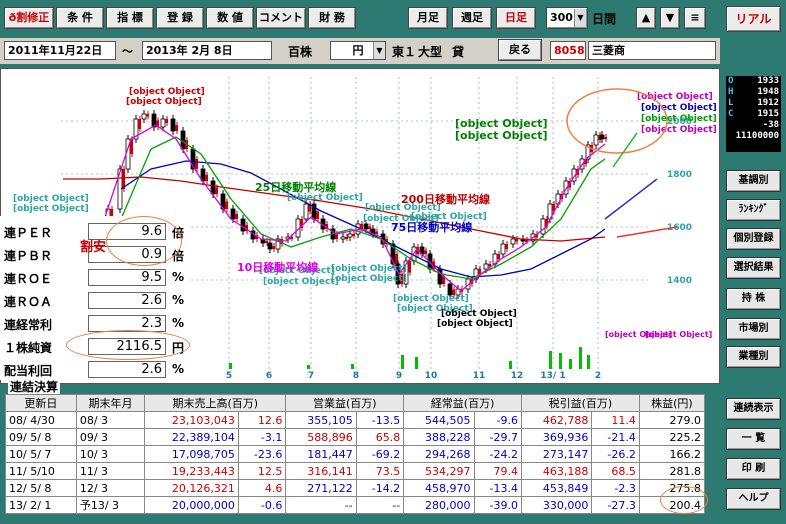 The width and height of the screenshot is (786, 524). I want to click on table-cell: -39.0, so click(498, 505).